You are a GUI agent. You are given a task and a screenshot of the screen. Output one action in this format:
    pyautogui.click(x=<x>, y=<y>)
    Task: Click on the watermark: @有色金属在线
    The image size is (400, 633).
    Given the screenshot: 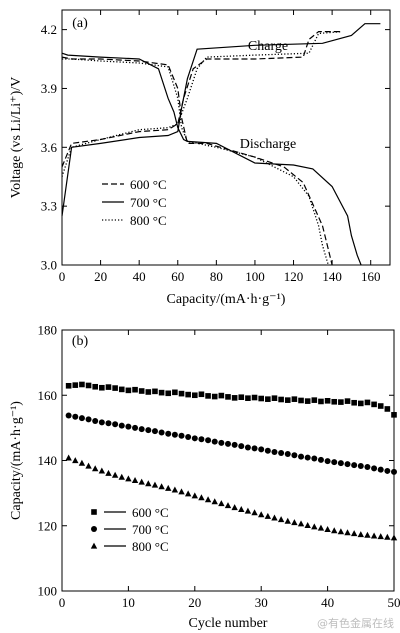 What is the action you would take?
    pyautogui.click(x=355, y=623)
    